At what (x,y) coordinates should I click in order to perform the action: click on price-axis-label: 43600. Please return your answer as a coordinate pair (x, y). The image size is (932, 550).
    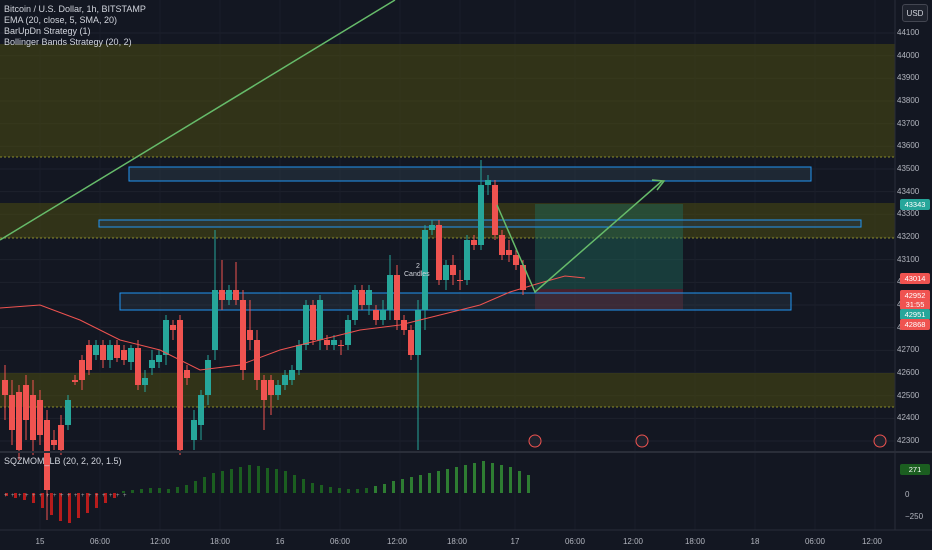
    Looking at the image, I should click on (908, 146).